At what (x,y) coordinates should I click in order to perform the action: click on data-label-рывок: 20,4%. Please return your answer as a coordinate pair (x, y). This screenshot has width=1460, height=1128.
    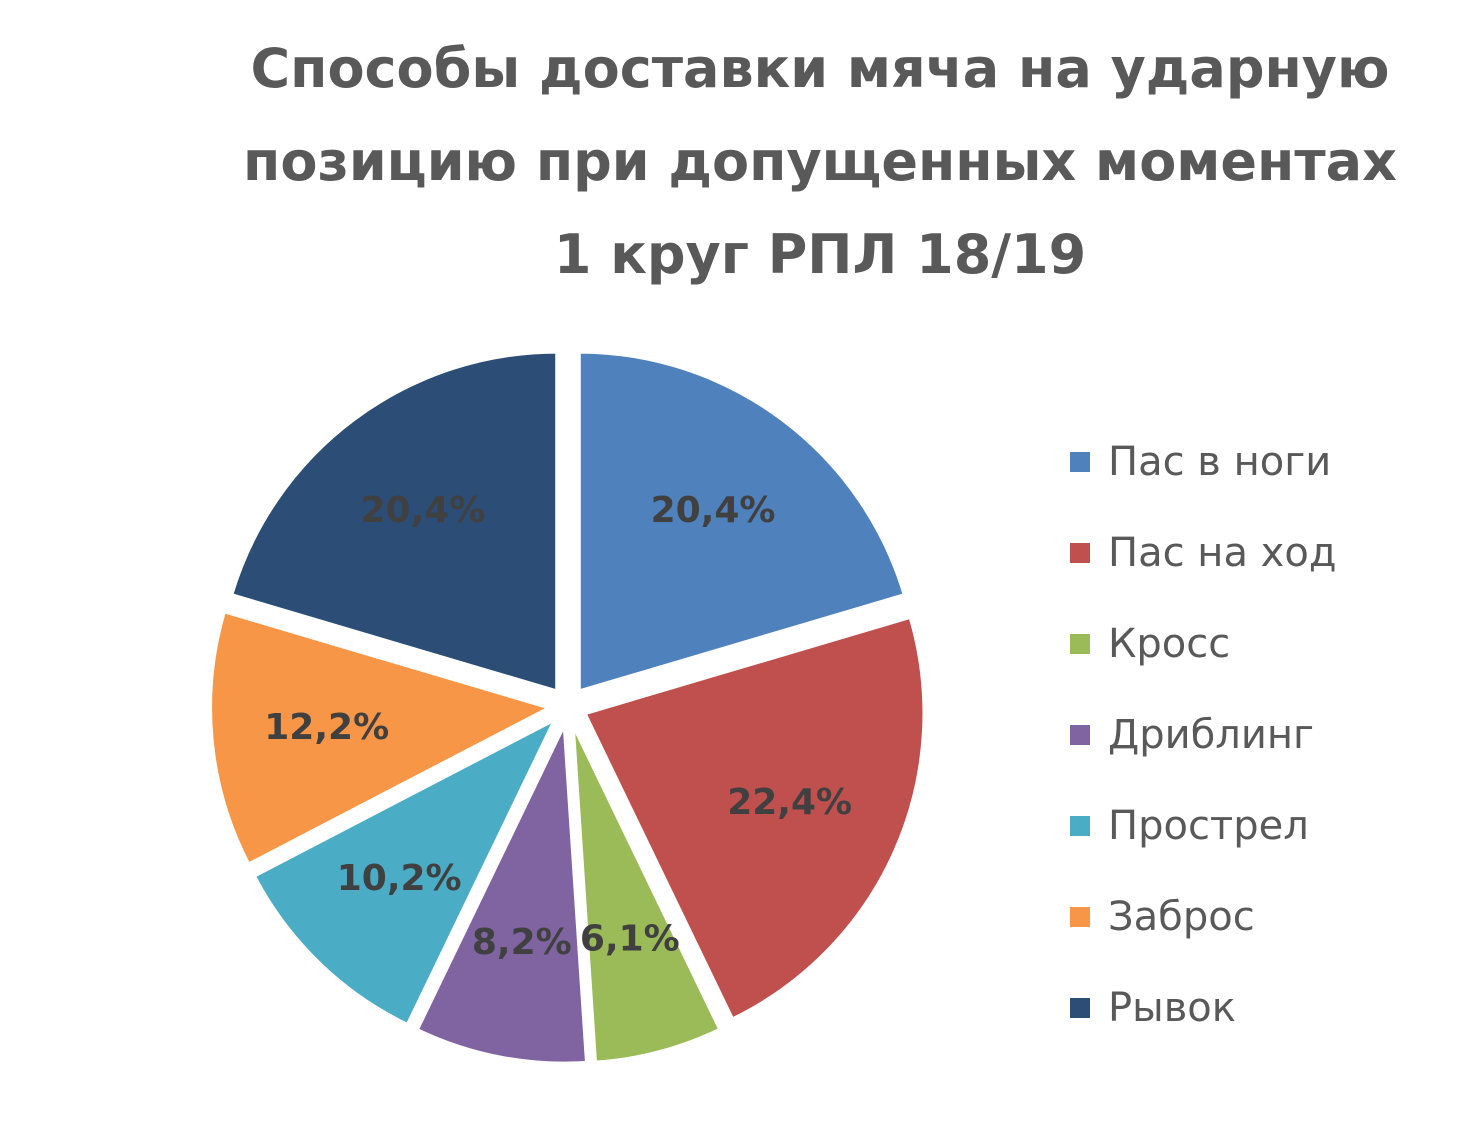
    Looking at the image, I should click on (422, 510).